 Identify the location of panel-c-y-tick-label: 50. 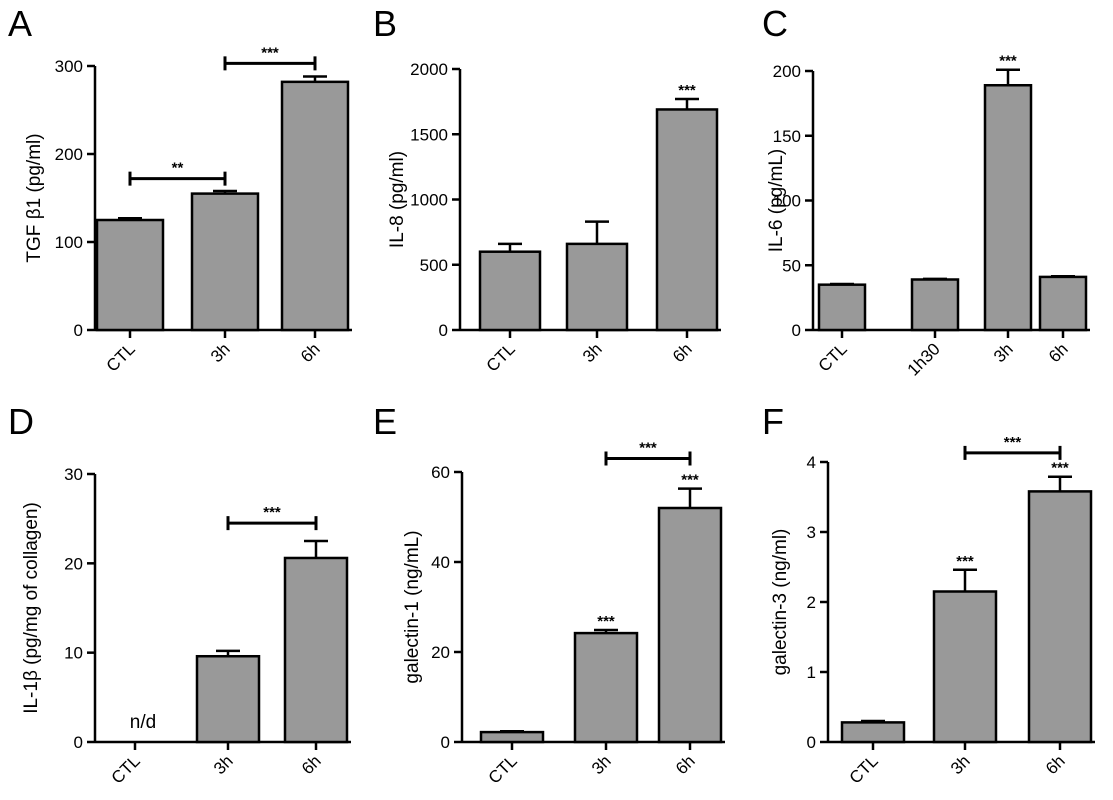
(791, 265).